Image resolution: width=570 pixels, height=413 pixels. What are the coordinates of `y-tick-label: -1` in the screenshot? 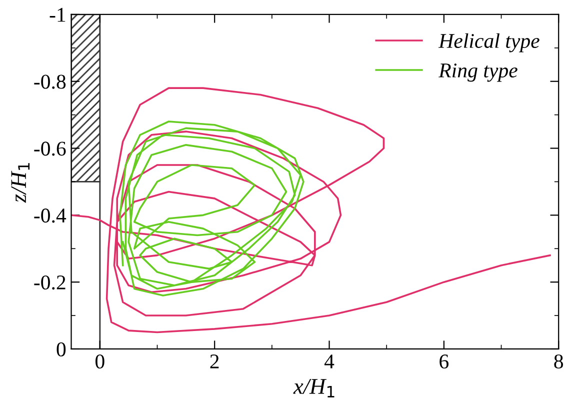 It's located at (58, 15).